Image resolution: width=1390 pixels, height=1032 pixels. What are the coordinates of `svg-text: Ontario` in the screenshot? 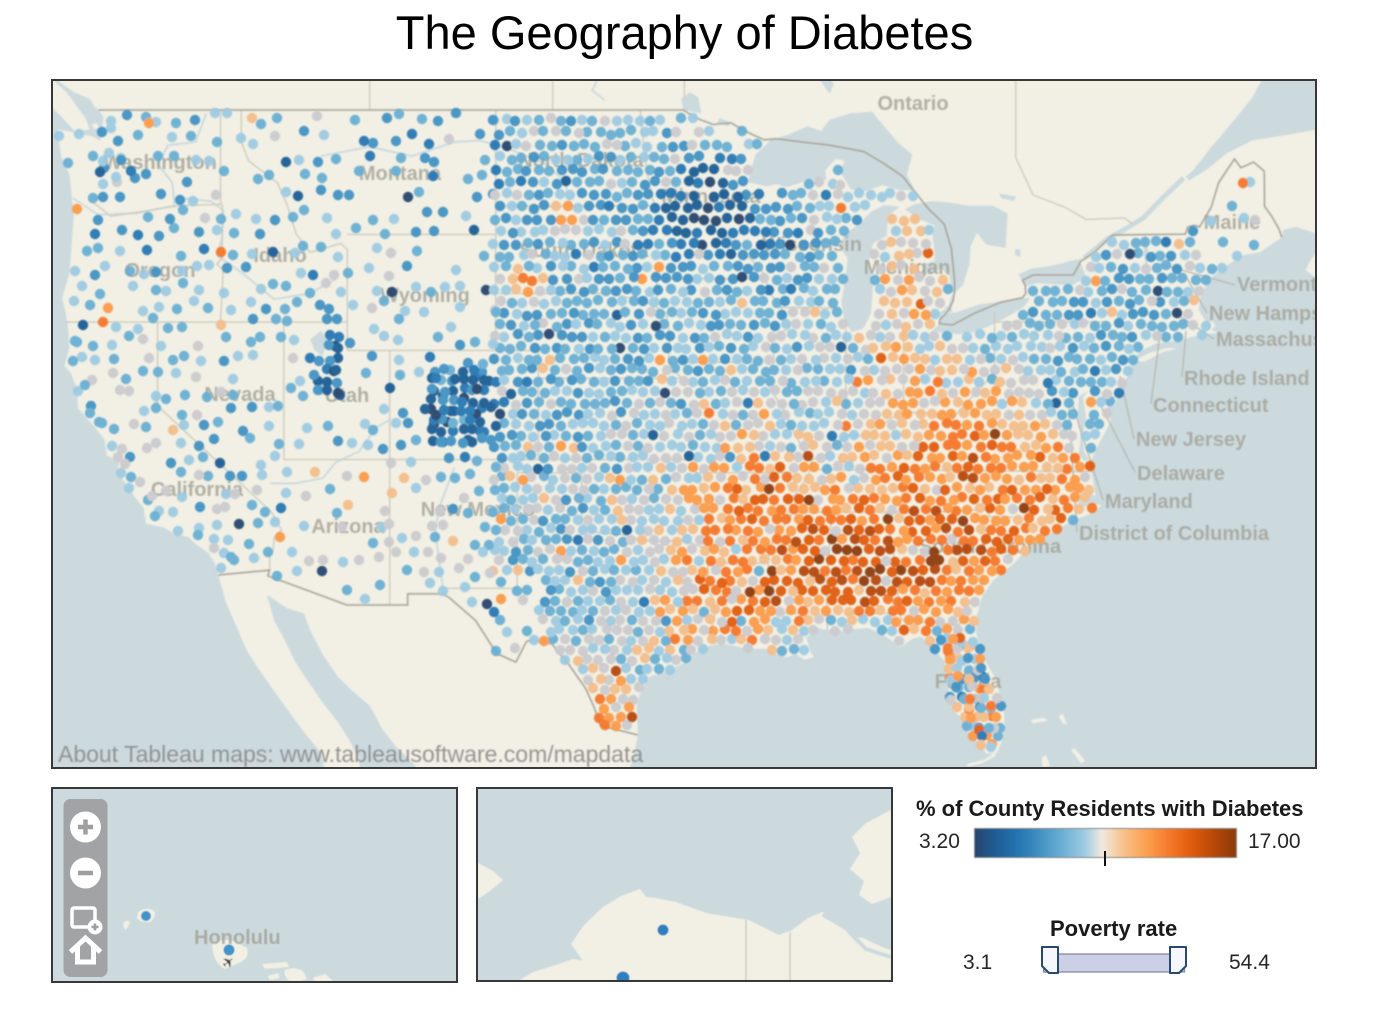 It's located at (912, 104).